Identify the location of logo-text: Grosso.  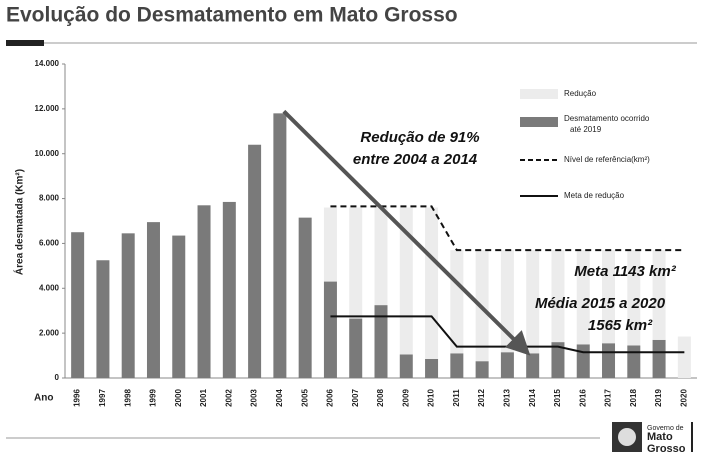
(666, 449).